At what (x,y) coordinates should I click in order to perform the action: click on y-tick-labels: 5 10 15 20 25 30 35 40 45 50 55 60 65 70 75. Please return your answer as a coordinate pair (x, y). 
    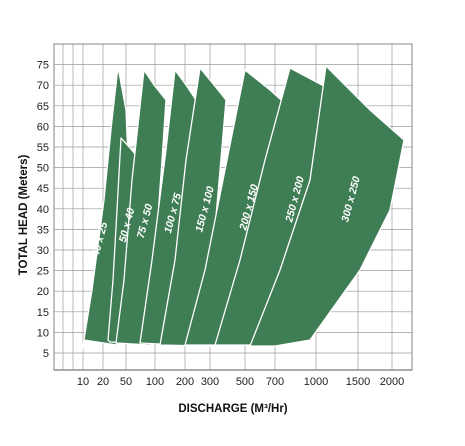
    Looking at the image, I should click on (43, 210).